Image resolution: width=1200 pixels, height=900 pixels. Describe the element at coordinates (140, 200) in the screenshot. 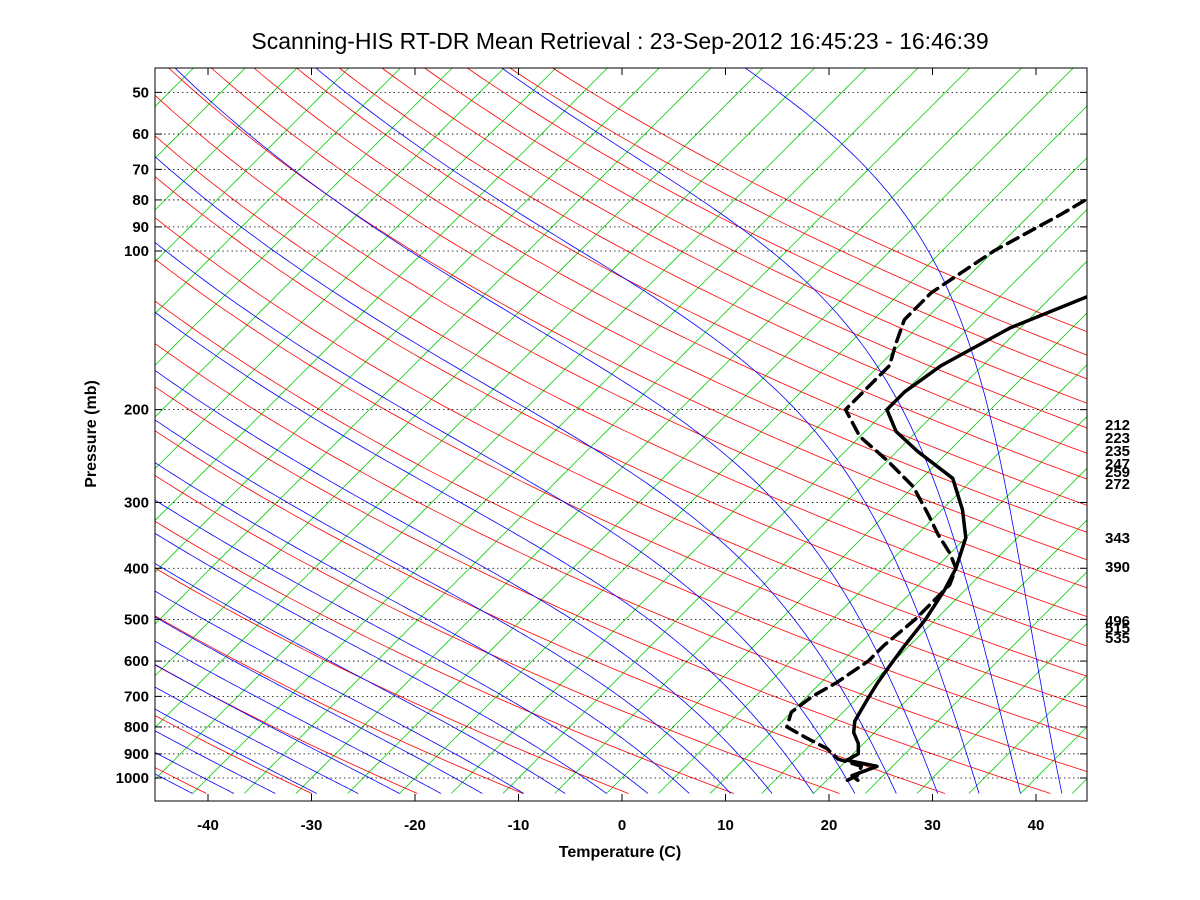

I see `y-tick-label: 80` at that location.